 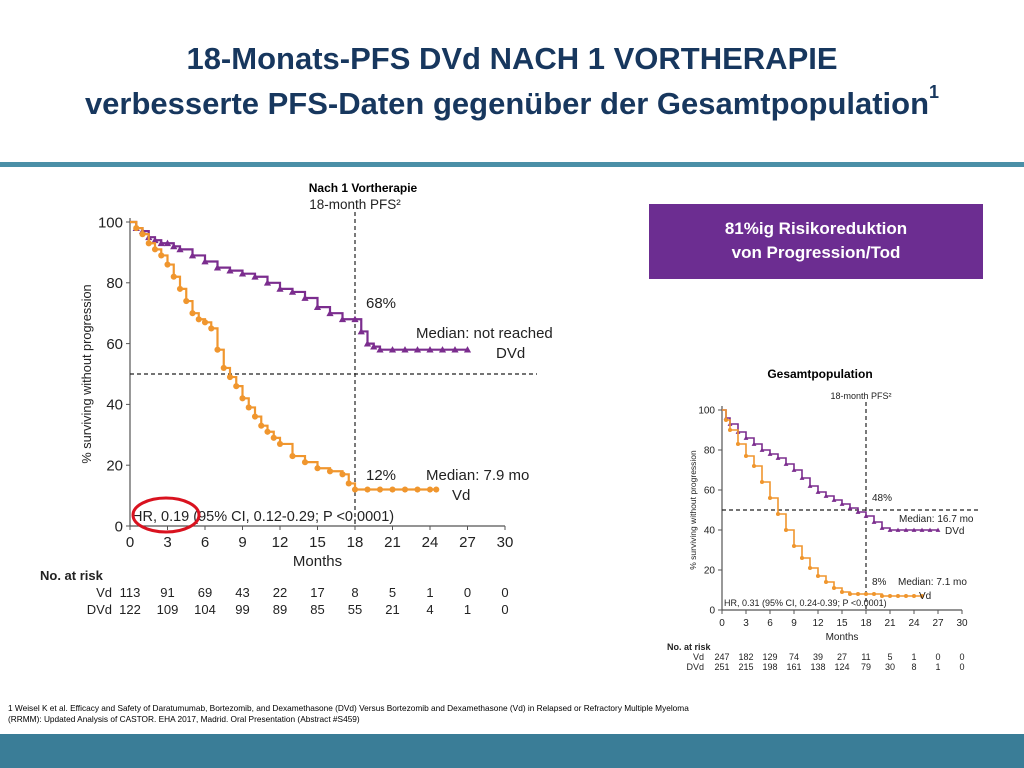 What do you see at coordinates (866, 623) in the screenshot?
I see `right-x-tick-label: 18` at bounding box center [866, 623].